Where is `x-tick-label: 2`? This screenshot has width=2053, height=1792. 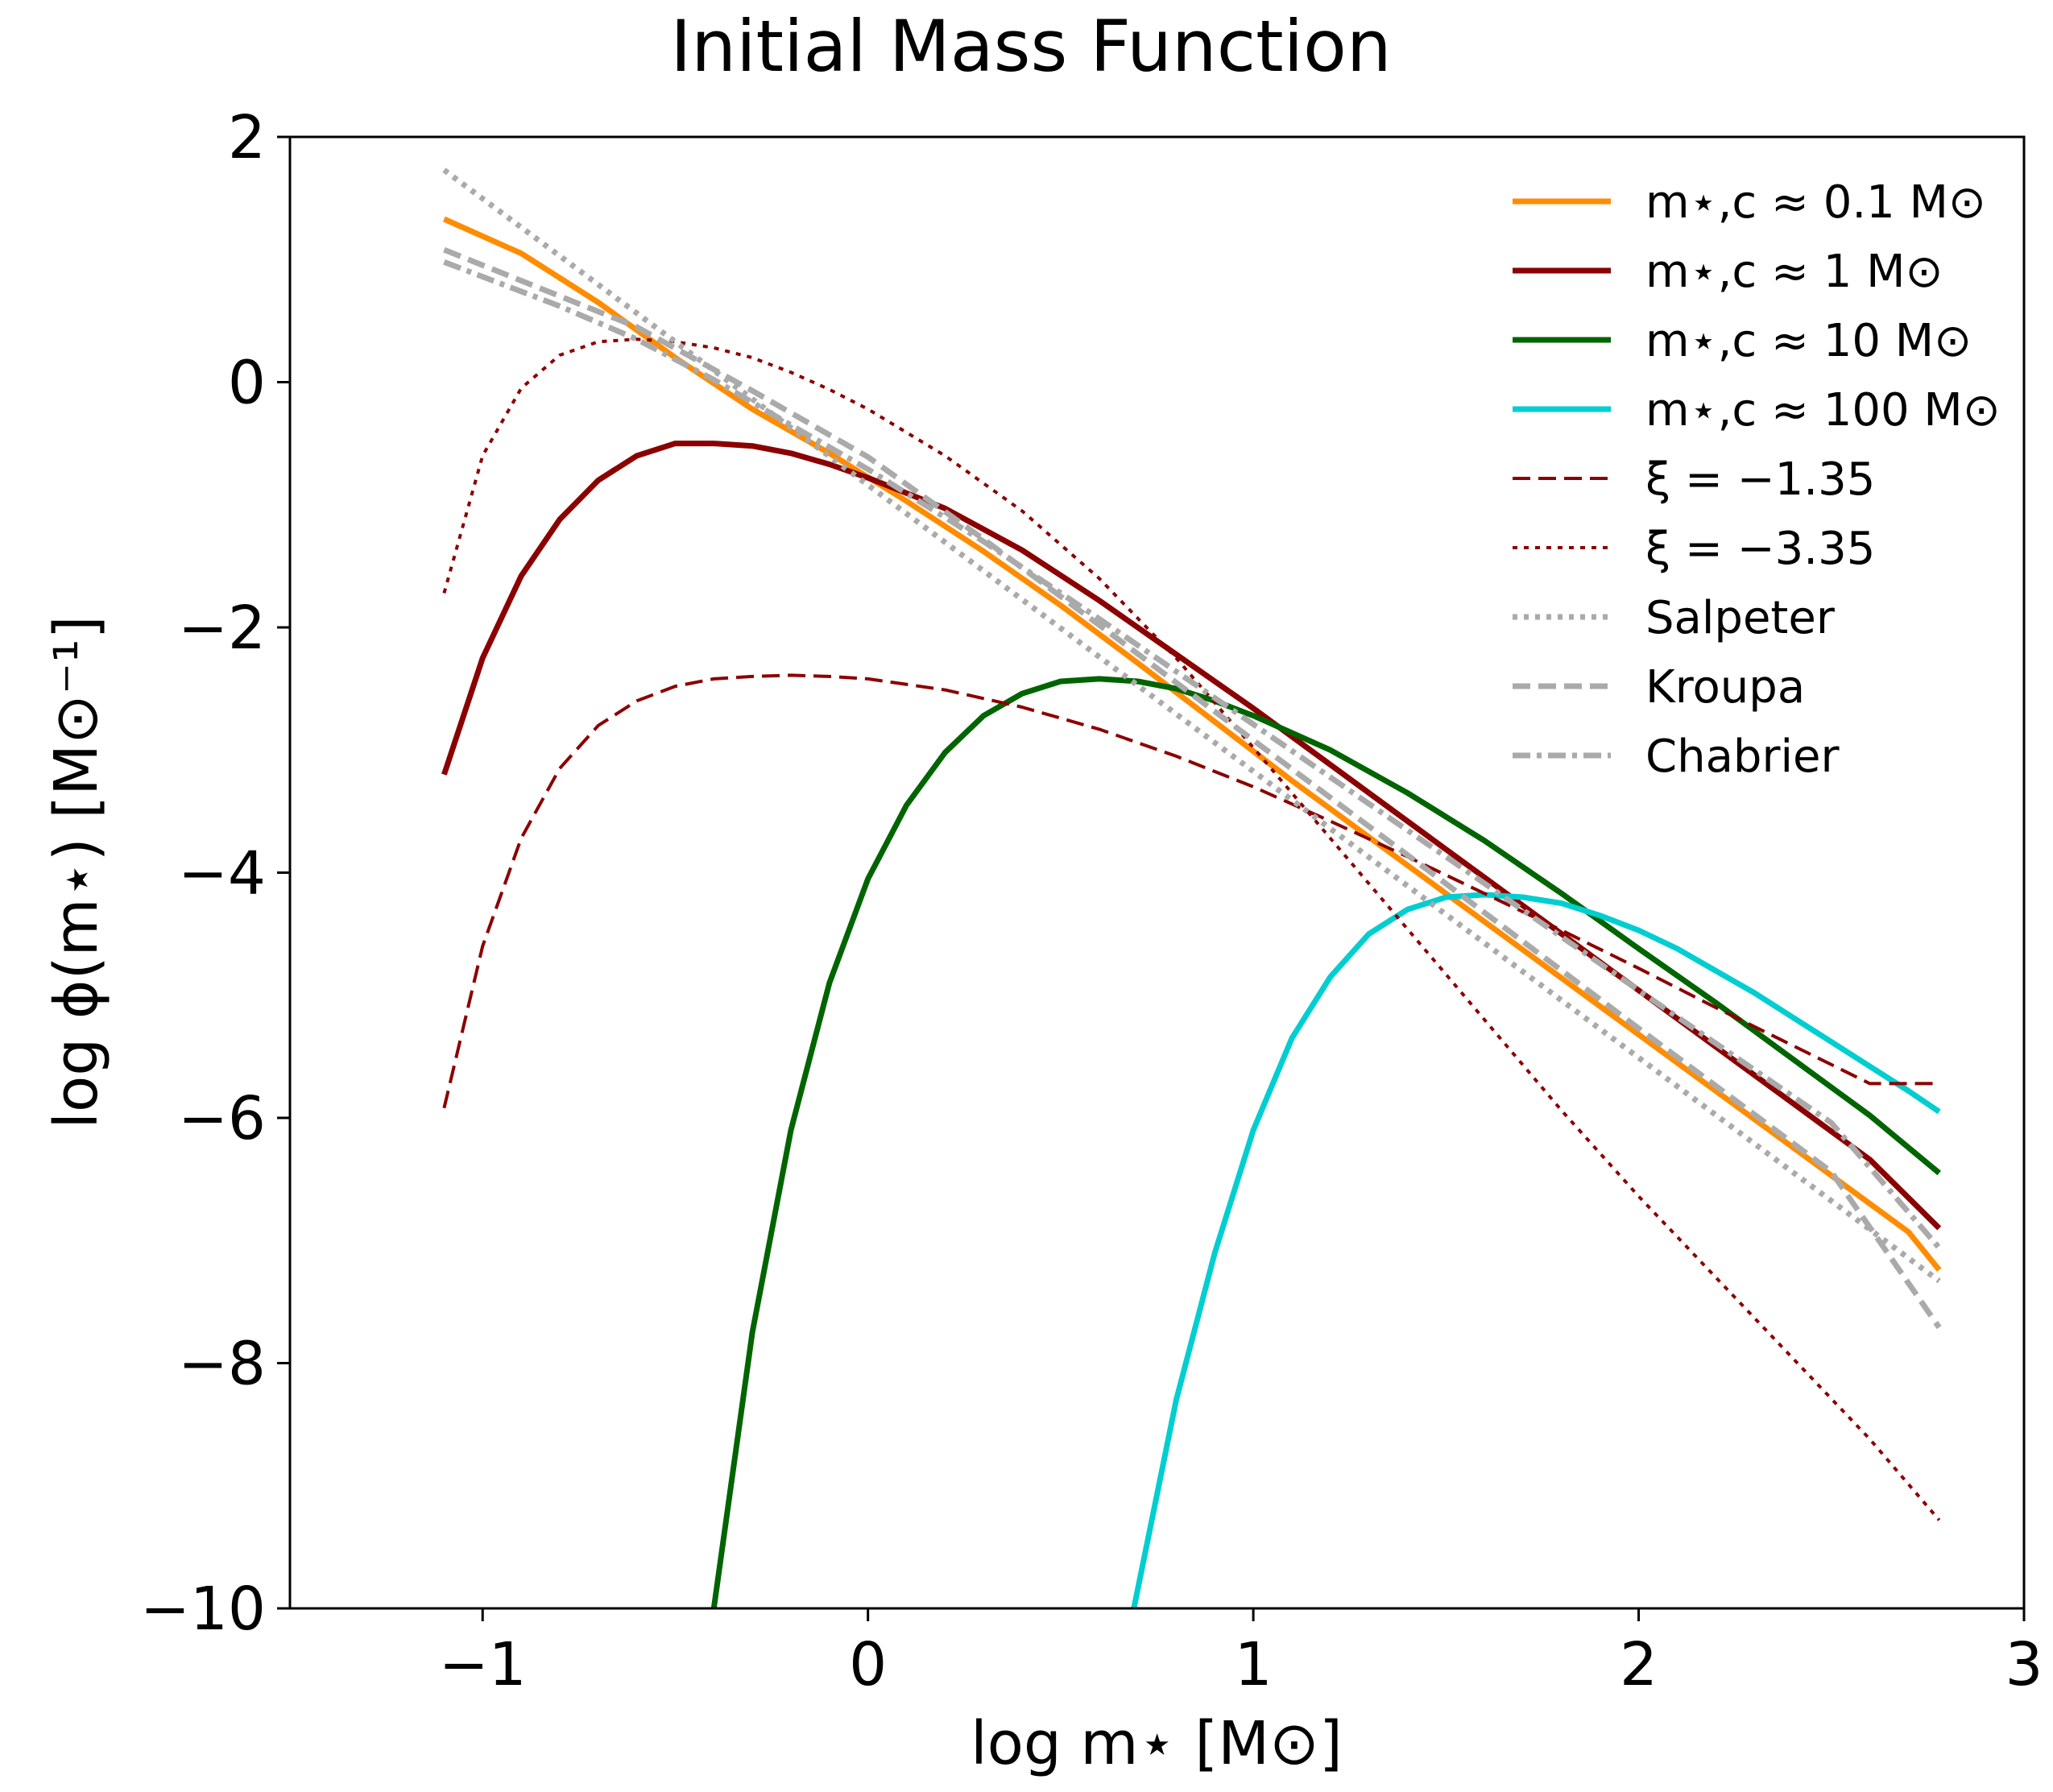 x-tick-label: 2 is located at coordinates (1639, 1664).